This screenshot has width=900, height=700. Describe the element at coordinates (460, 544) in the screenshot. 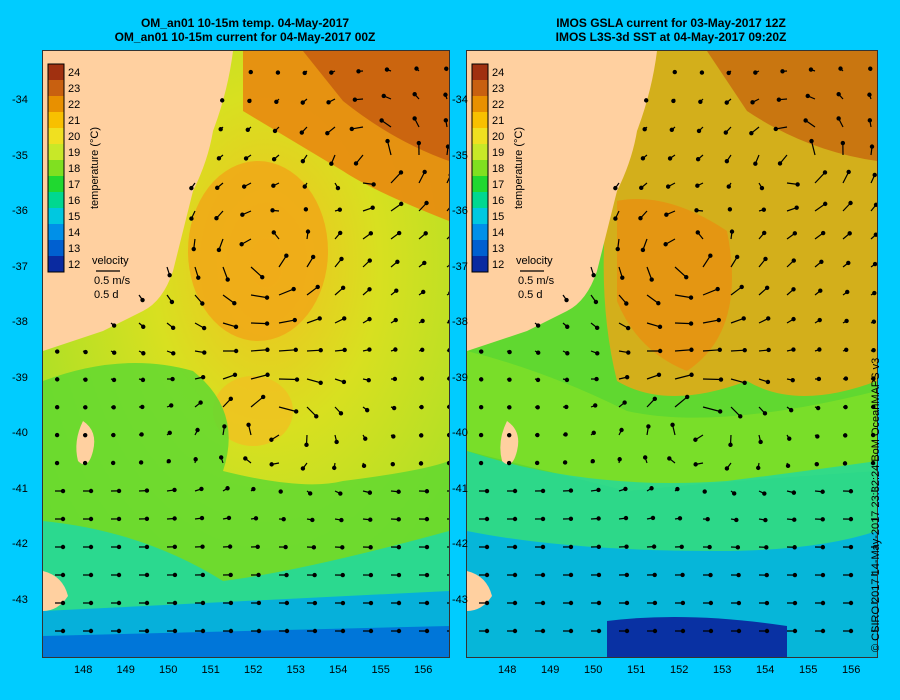

I see `y-tick-label: -42` at that location.